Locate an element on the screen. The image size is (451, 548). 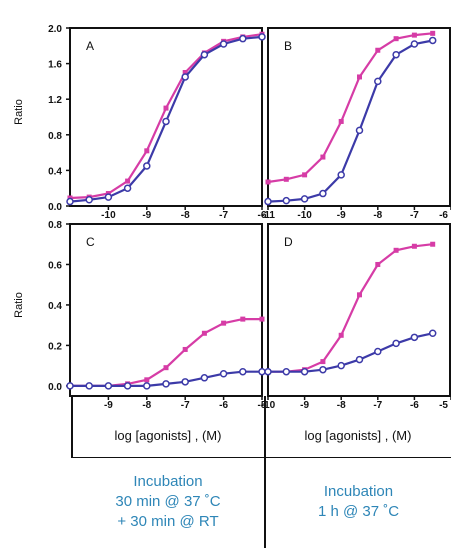
panel-c-xtick-label: -7 is located at coordinates (185, 405).